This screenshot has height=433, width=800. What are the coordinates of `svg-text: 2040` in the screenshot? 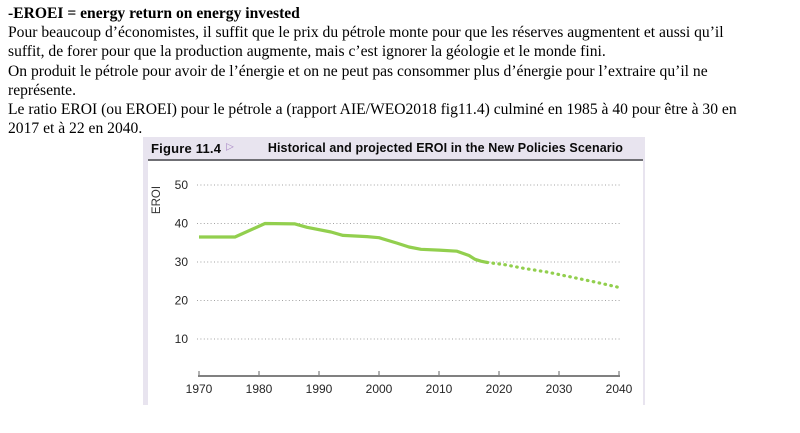 It's located at (619, 389).